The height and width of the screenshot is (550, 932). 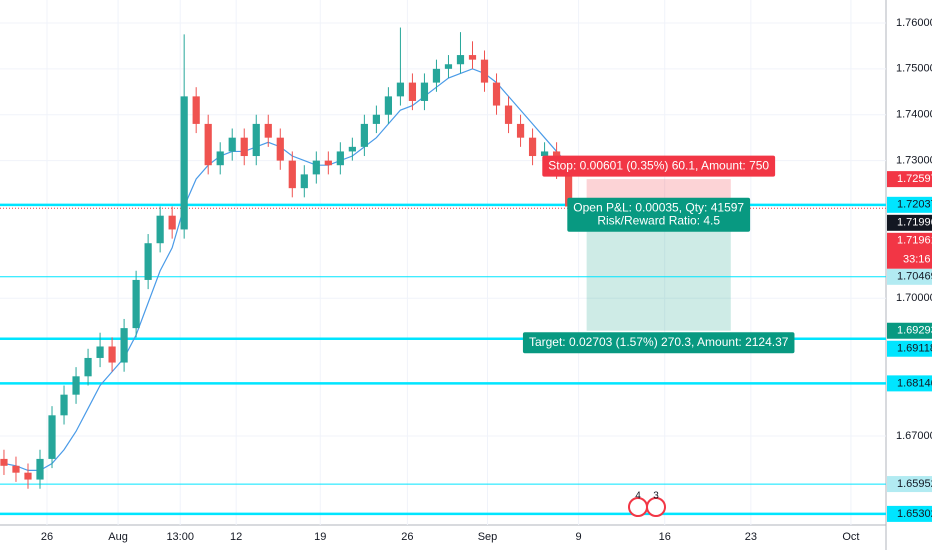 I want to click on event-count: 3, so click(x=656, y=496).